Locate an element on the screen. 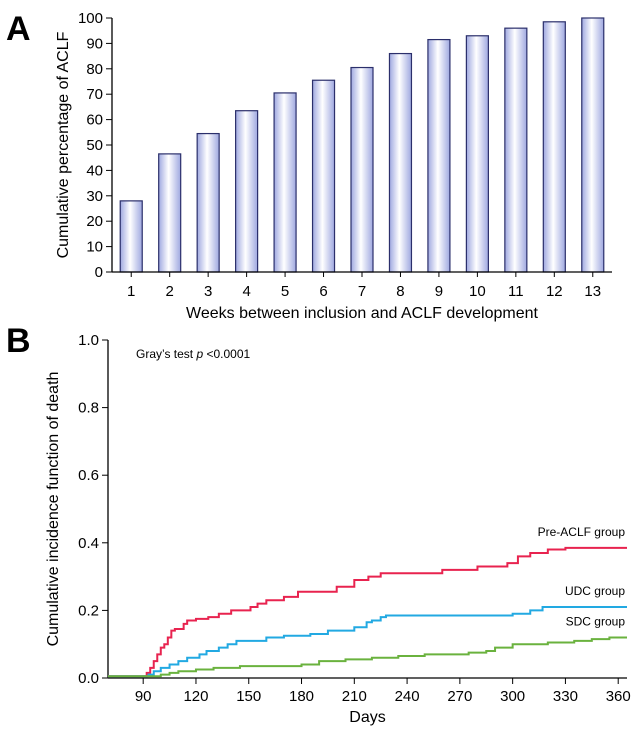 The image size is (633, 734). y-tick-label: 30 is located at coordinates (94, 196).